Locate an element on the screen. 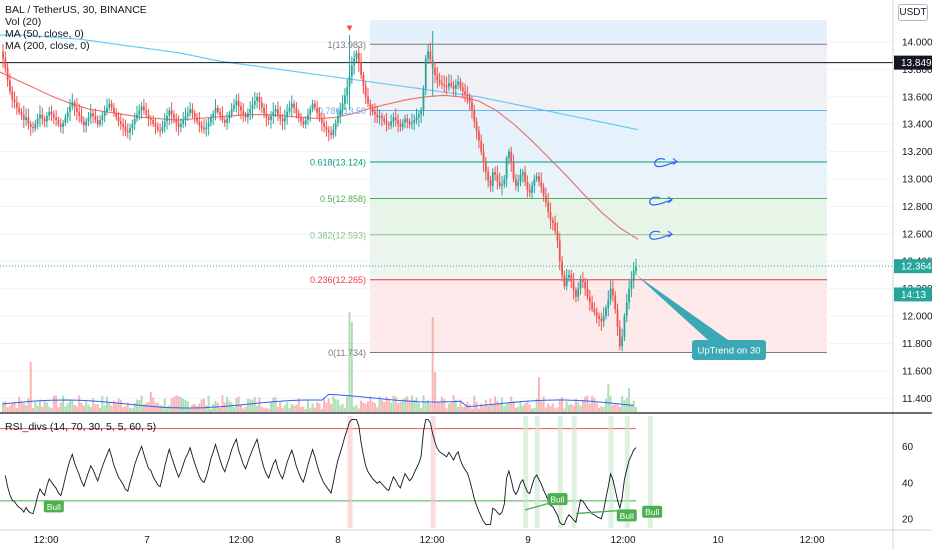  rsi-signal-band is located at coordinates (537, 472).